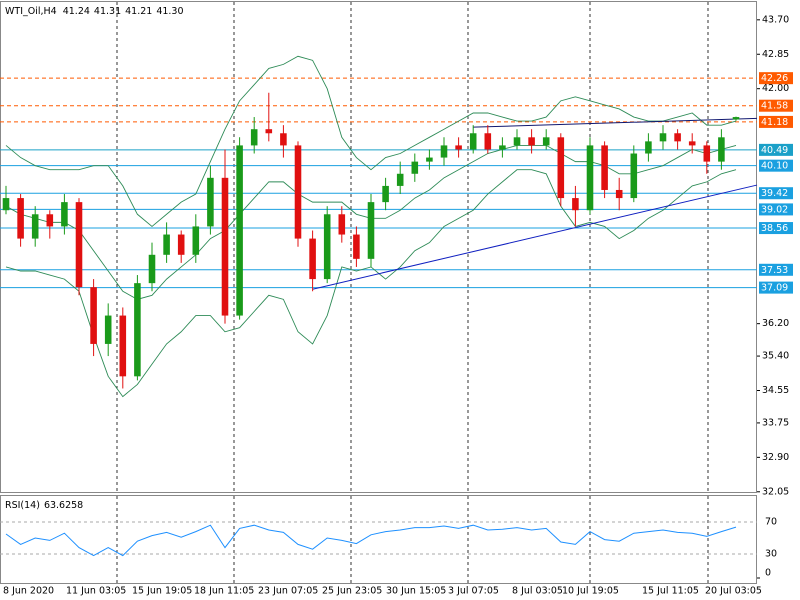 The height and width of the screenshot is (600, 800). What do you see at coordinates (473, 591) in the screenshot?
I see `x-tick-label: 3 Jul 07:05` at bounding box center [473, 591].